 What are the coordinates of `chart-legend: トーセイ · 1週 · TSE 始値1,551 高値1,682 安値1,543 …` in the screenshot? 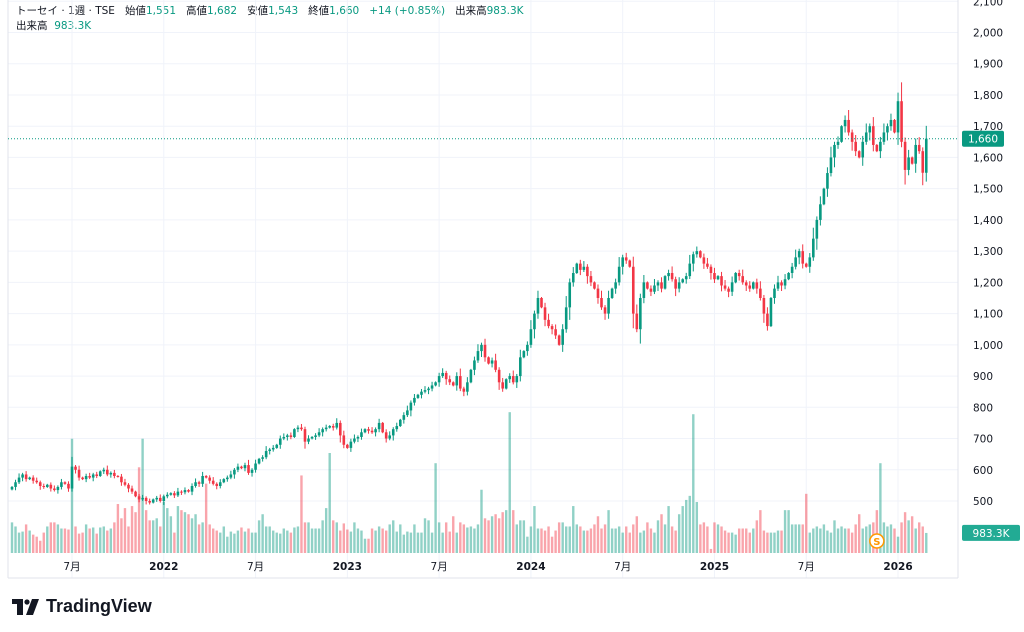 It's located at (270, 19).